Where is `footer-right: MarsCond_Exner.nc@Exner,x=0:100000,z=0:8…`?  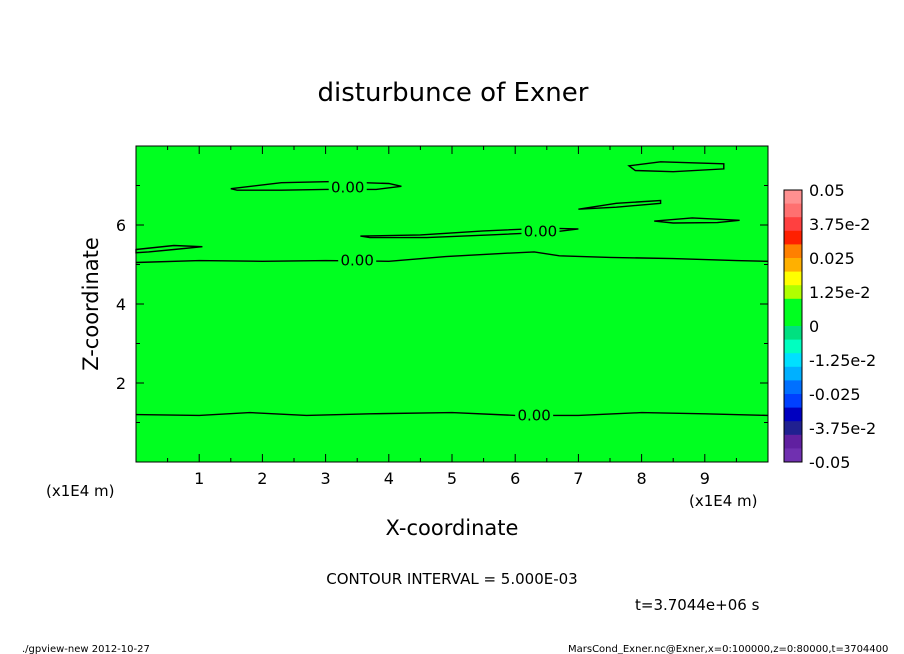
footer-right: MarsCond_Exner.nc@Exner,x=0:100000,z=0:8… is located at coordinates (728, 649).